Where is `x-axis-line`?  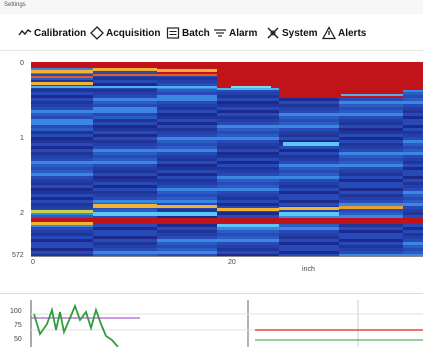 x-axis-line is located at coordinates (227, 256).